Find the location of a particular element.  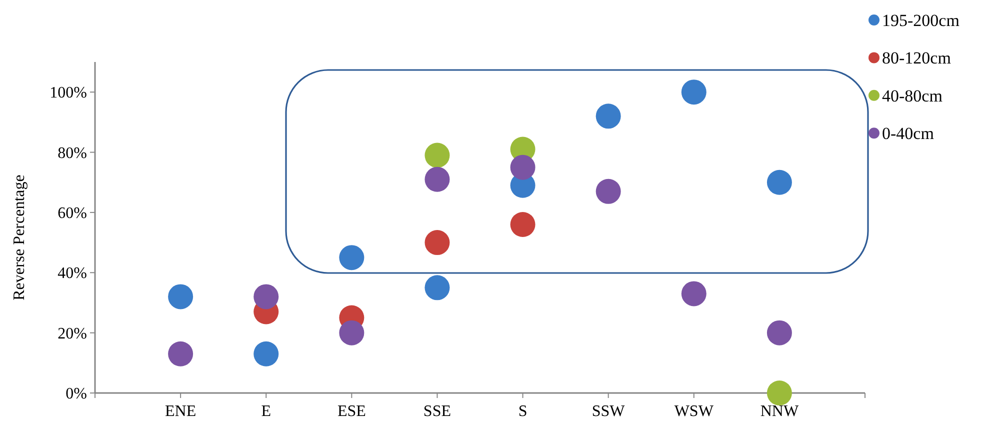

legend-label: 80-120cm is located at coordinates (916, 58).